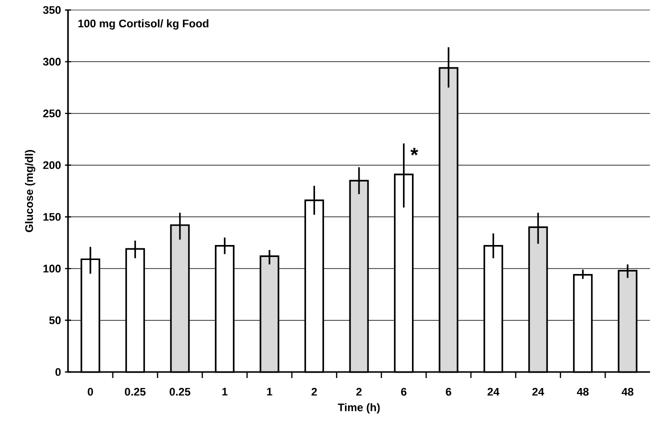 This screenshot has height=428, width=658. What do you see at coordinates (30, 191) in the screenshot?
I see `y-axis-title: Glucose (mg/dl)` at bounding box center [30, 191].